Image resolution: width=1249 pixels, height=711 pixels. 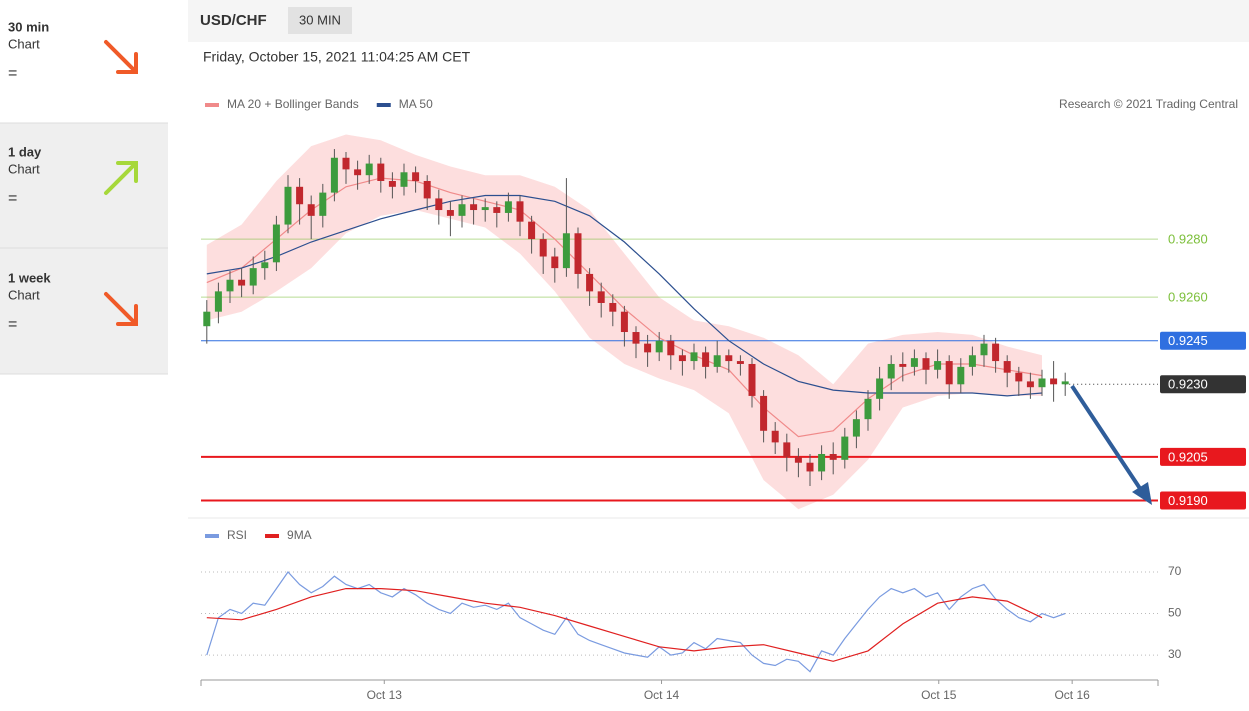 I want to click on level-label: 0.9260, so click(x=1188, y=297).